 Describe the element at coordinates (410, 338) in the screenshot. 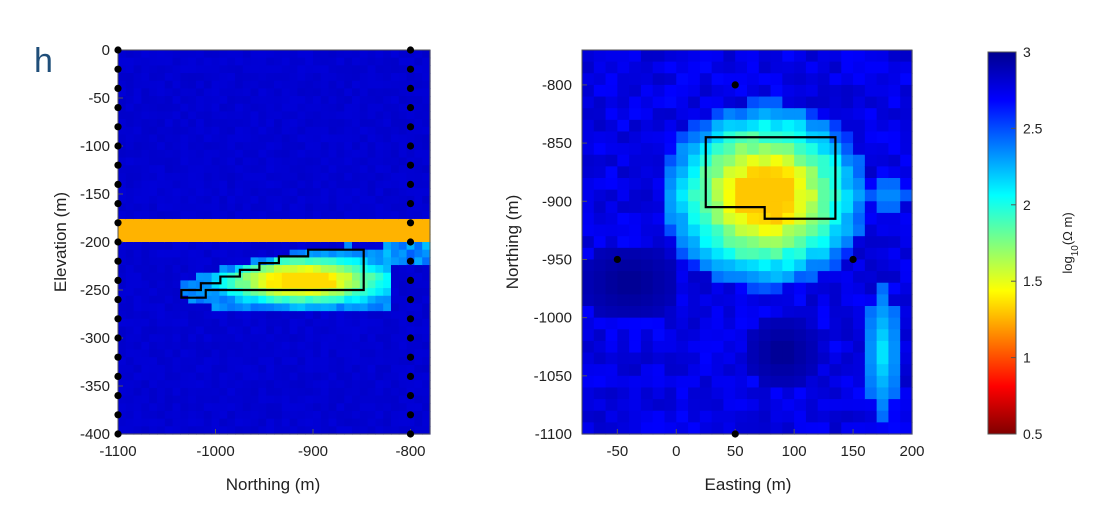

I see `electrode-marker` at that location.